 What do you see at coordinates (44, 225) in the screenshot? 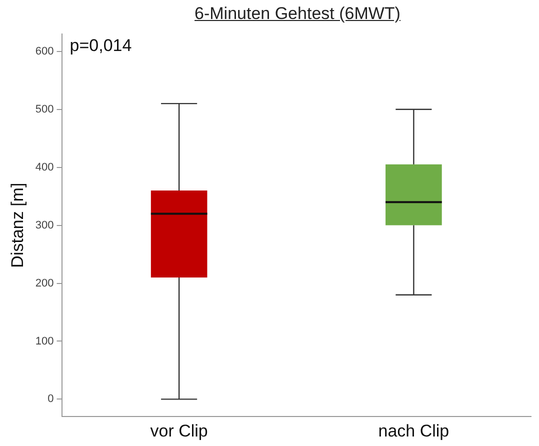
I see `y-tick-label: 300` at bounding box center [44, 225].